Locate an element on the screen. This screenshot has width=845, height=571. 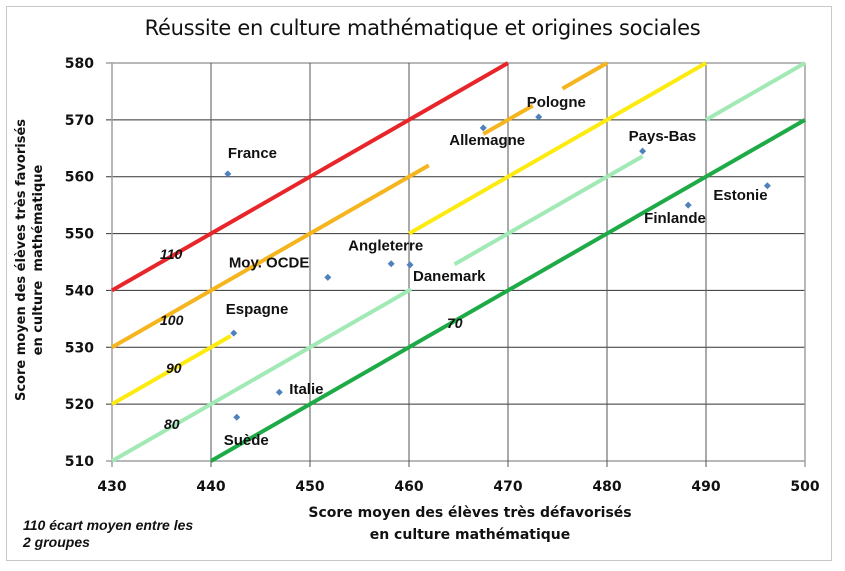
point-label: Moy. OCDE is located at coordinates (269, 262).